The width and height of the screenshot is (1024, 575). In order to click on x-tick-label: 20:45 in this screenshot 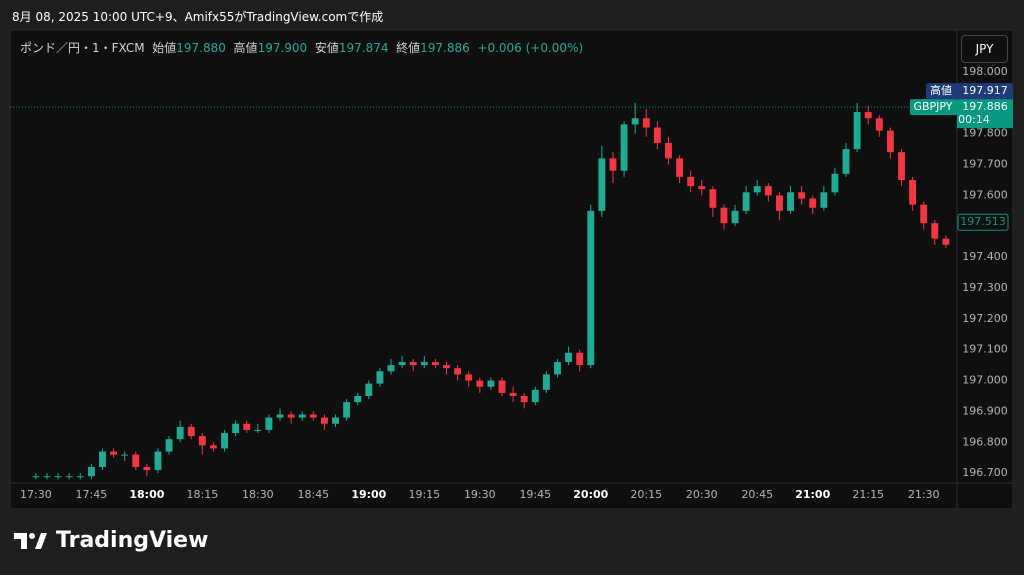, I will do `click(757, 494)`.